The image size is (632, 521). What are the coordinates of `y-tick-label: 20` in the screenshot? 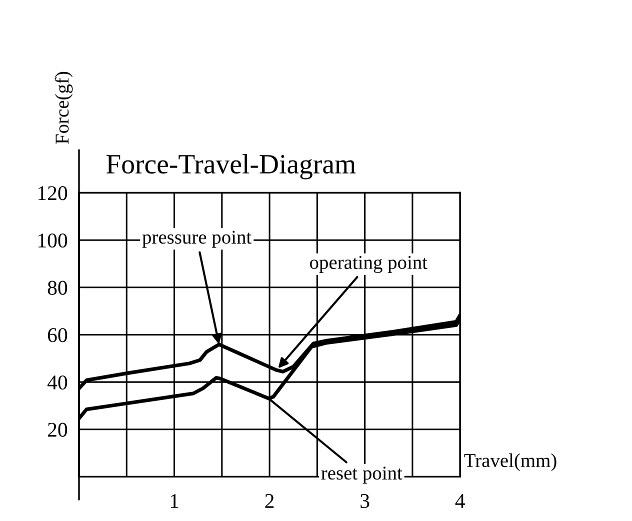 It's located at (58, 429).